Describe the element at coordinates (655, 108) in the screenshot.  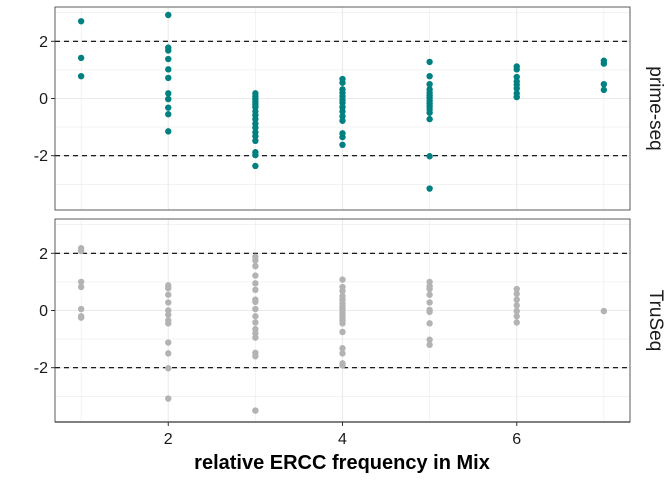
I see `strip-label-prime-seq: prime-seq` at that location.